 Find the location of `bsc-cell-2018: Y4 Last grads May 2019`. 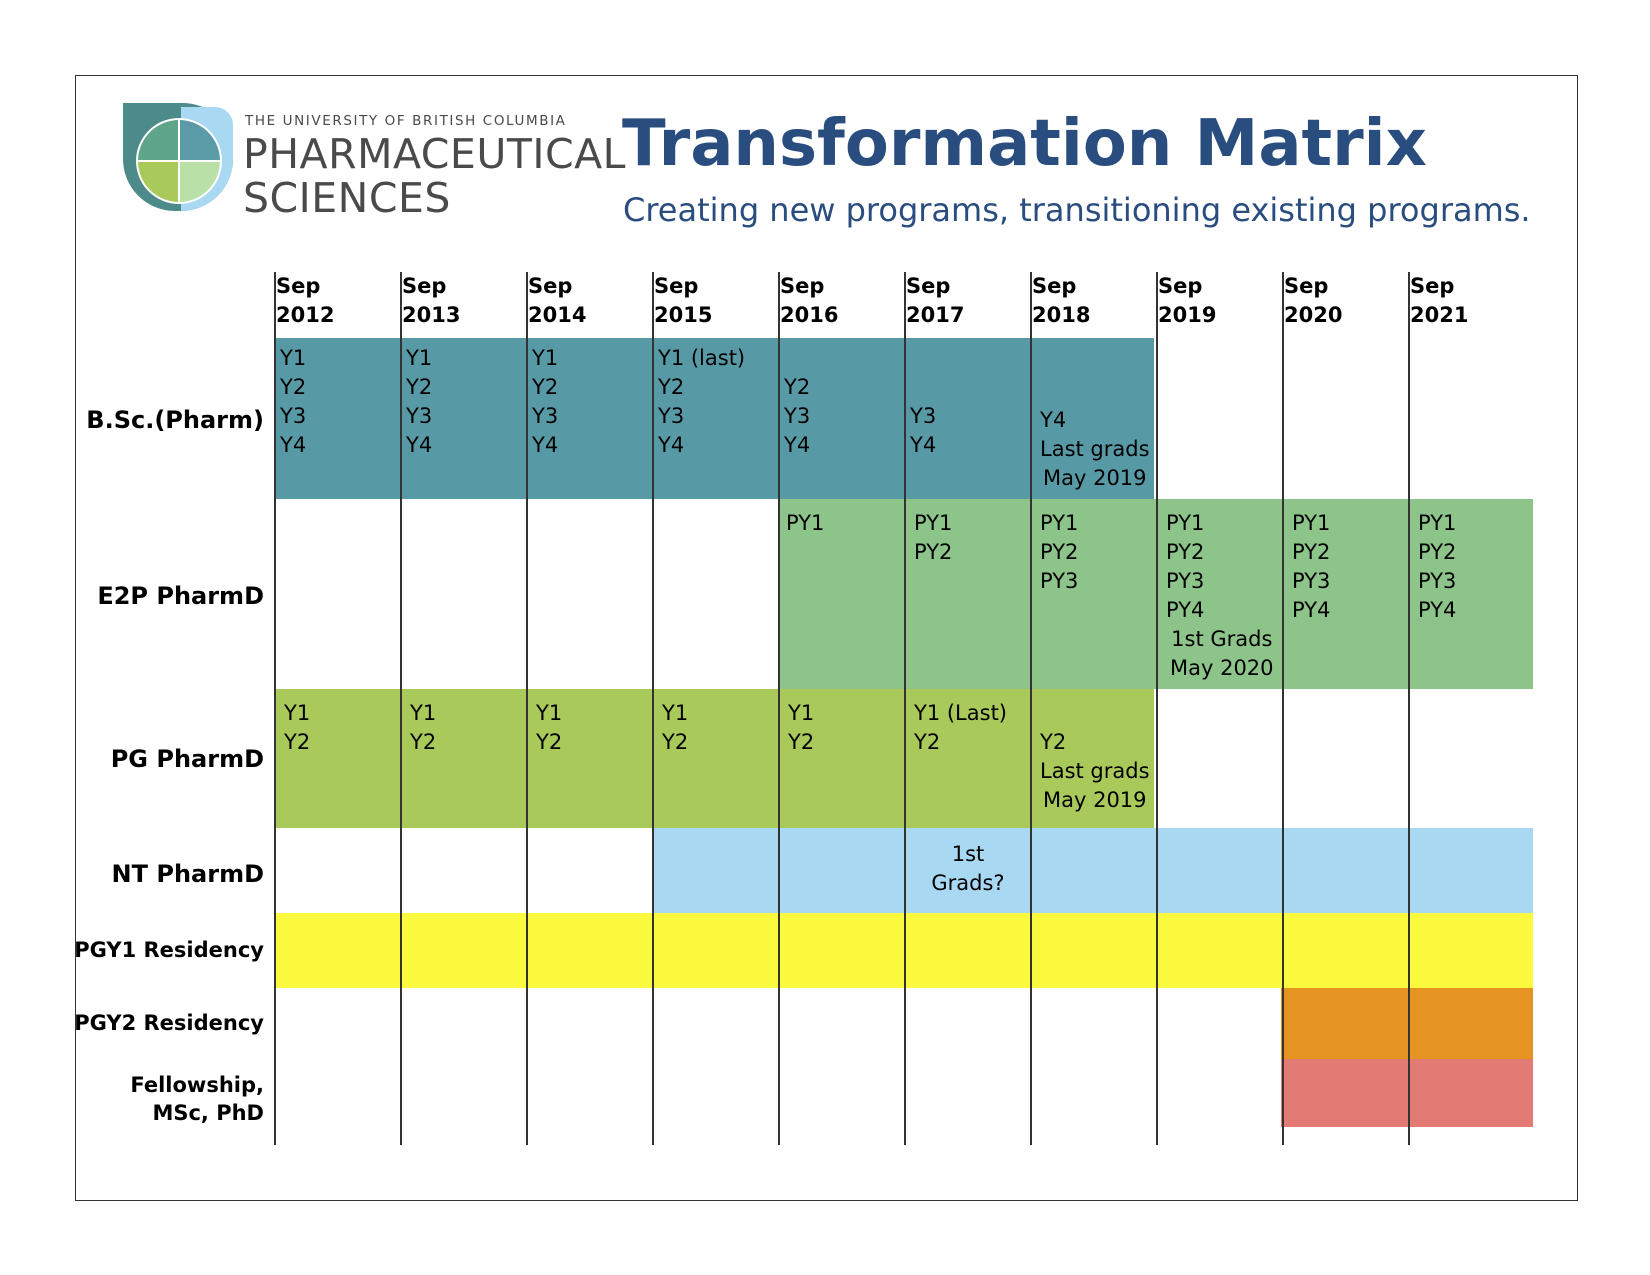

bsc-cell-2018: Y4 Last grads May 2019 is located at coordinates (1095, 449).